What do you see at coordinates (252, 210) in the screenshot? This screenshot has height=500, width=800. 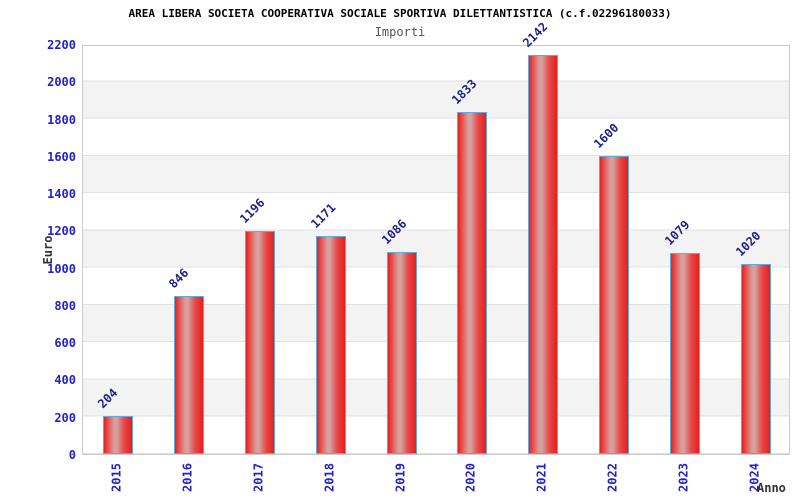 I see `bar-value-label: 1196` at bounding box center [252, 210].